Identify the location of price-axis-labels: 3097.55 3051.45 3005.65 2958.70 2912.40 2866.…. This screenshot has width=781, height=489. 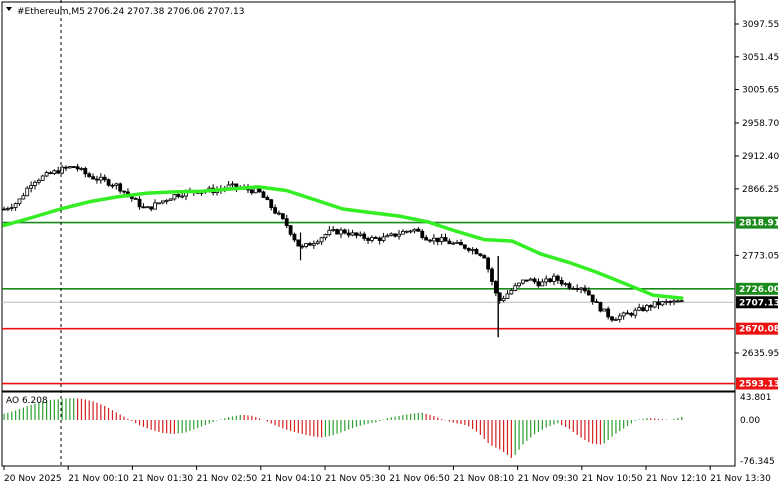
(757, 189).